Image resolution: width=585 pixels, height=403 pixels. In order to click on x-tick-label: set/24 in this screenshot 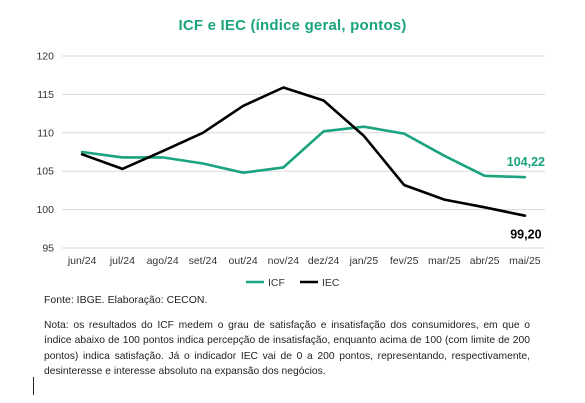, I will do `click(203, 261)`.